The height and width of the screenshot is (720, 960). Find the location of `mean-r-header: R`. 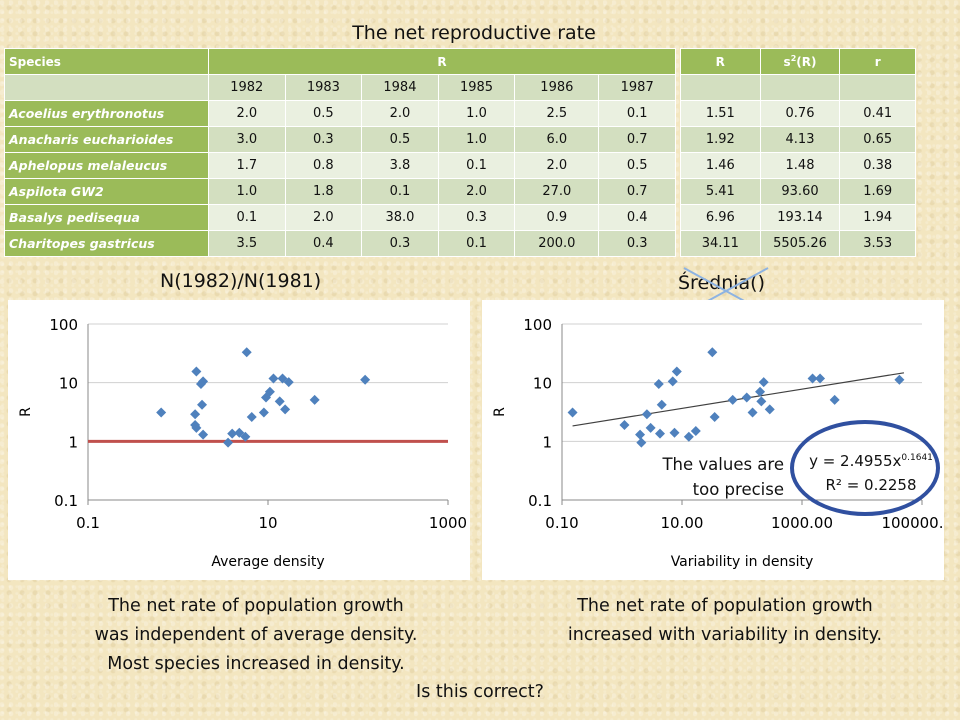

mean-r-header: R is located at coordinates (720, 61).